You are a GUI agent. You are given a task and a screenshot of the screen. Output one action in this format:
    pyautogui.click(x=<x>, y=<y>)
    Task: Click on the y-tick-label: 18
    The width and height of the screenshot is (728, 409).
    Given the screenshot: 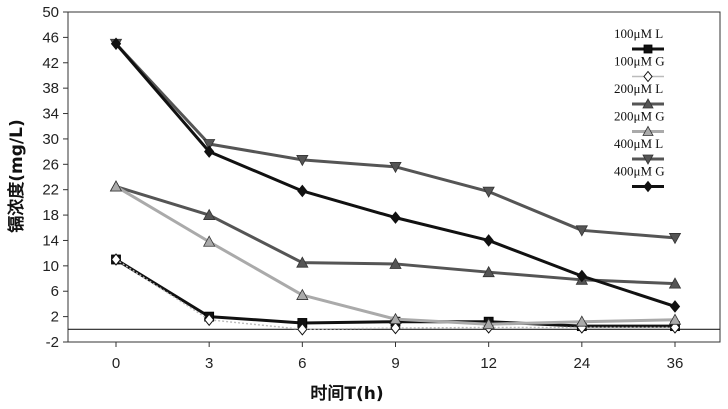 What is the action you would take?
    pyautogui.click(x=50, y=215)
    